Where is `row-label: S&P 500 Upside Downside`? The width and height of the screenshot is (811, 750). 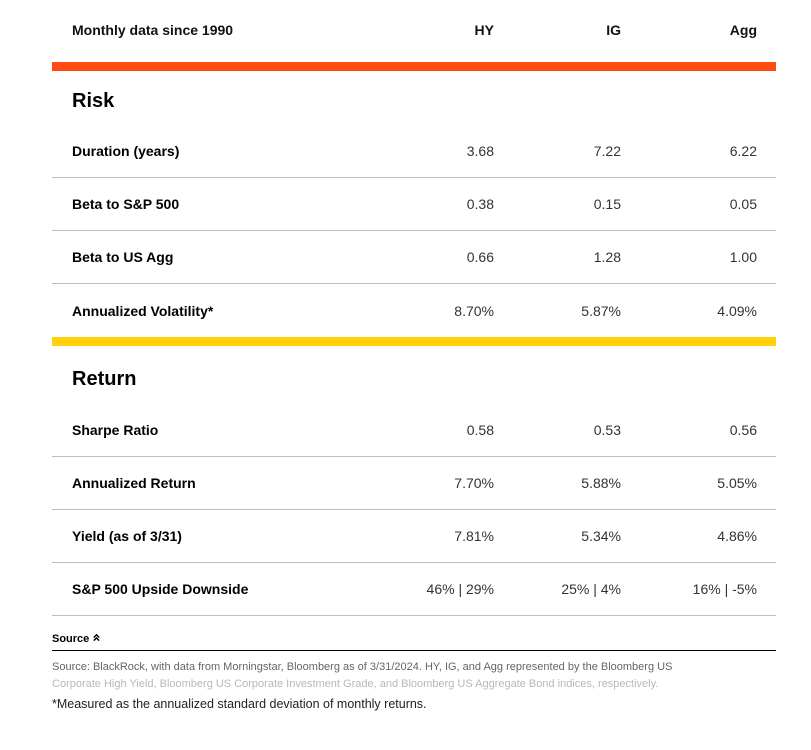 row-label: S&P 500 Upside Downside is located at coordinates (160, 589).